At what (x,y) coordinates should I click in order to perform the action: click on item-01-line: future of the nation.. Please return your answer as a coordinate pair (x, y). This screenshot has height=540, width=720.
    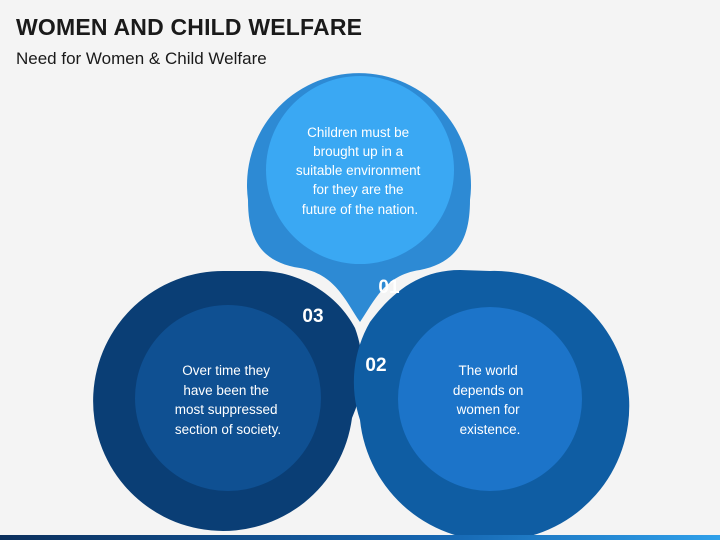
    Looking at the image, I should click on (360, 209).